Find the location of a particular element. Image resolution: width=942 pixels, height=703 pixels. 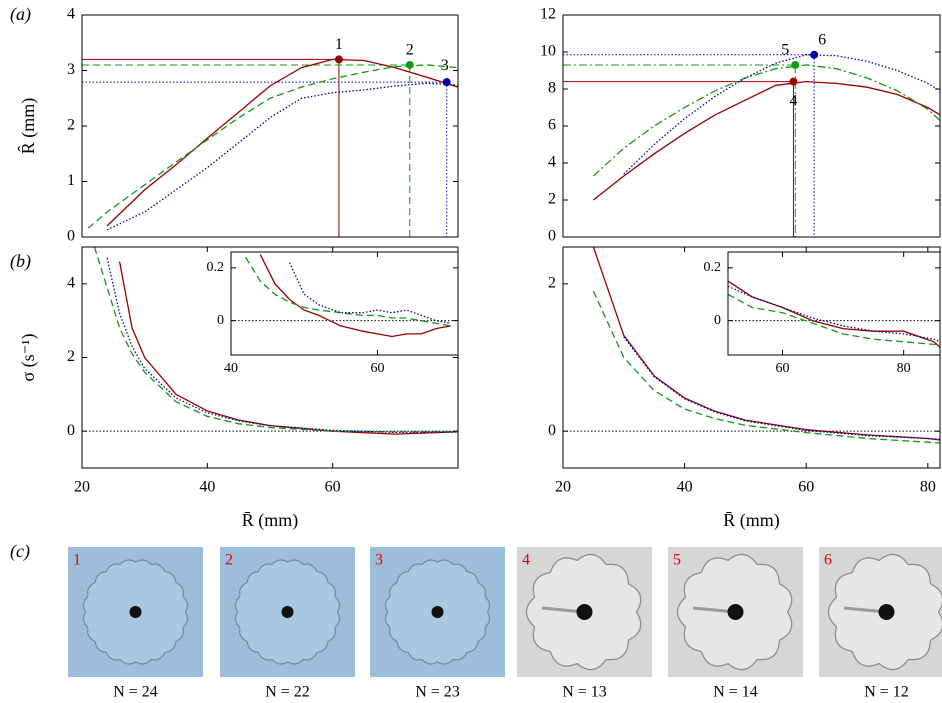

chart: 0 0.2 60 80 is located at coordinates (822, 313).